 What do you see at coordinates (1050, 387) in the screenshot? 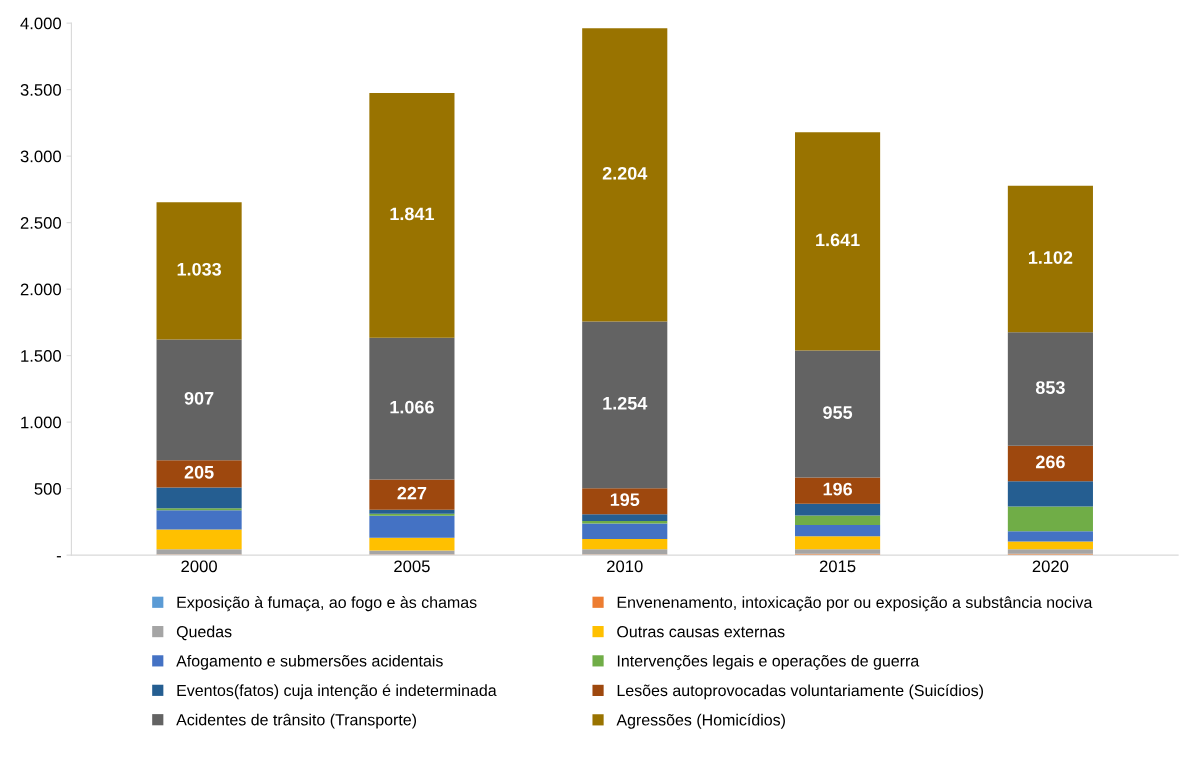
I see `data-label: 853` at bounding box center [1050, 387].